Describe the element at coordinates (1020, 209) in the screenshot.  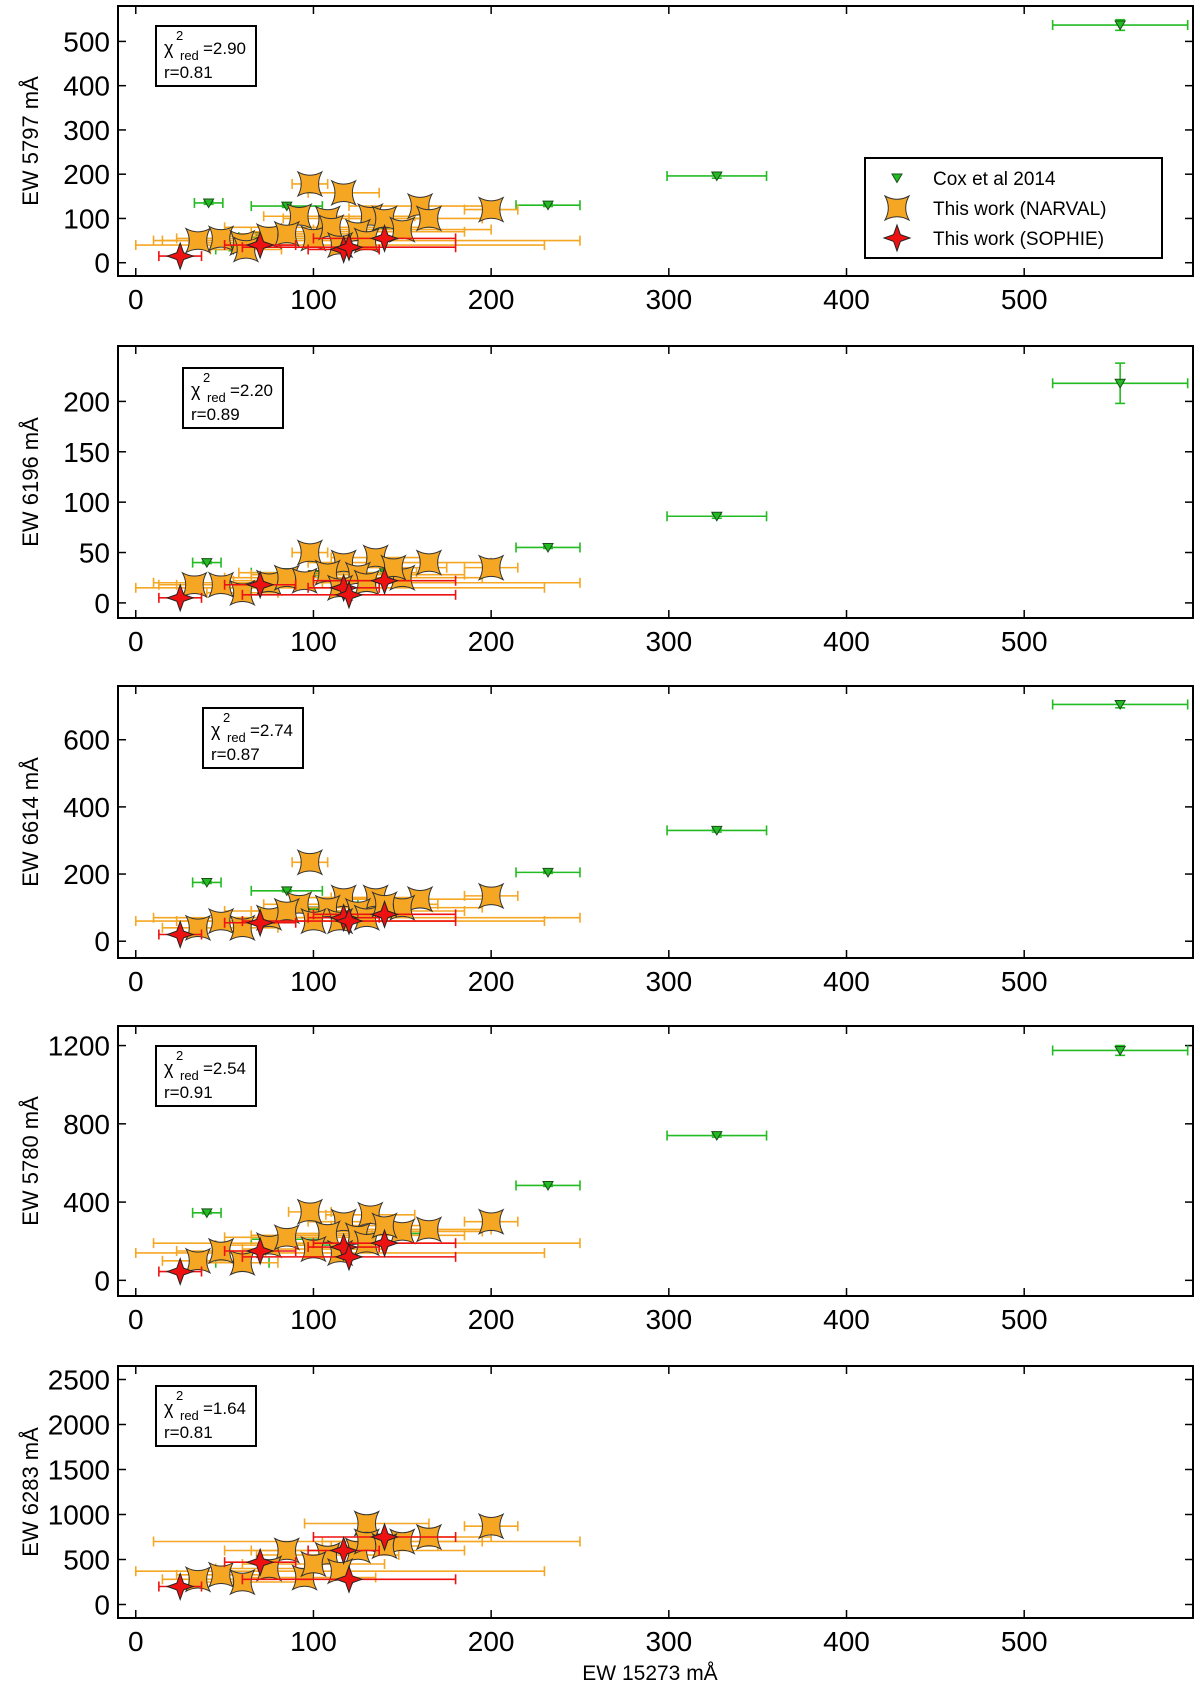
I see `legend-label: This work (NARVAL)` at that location.